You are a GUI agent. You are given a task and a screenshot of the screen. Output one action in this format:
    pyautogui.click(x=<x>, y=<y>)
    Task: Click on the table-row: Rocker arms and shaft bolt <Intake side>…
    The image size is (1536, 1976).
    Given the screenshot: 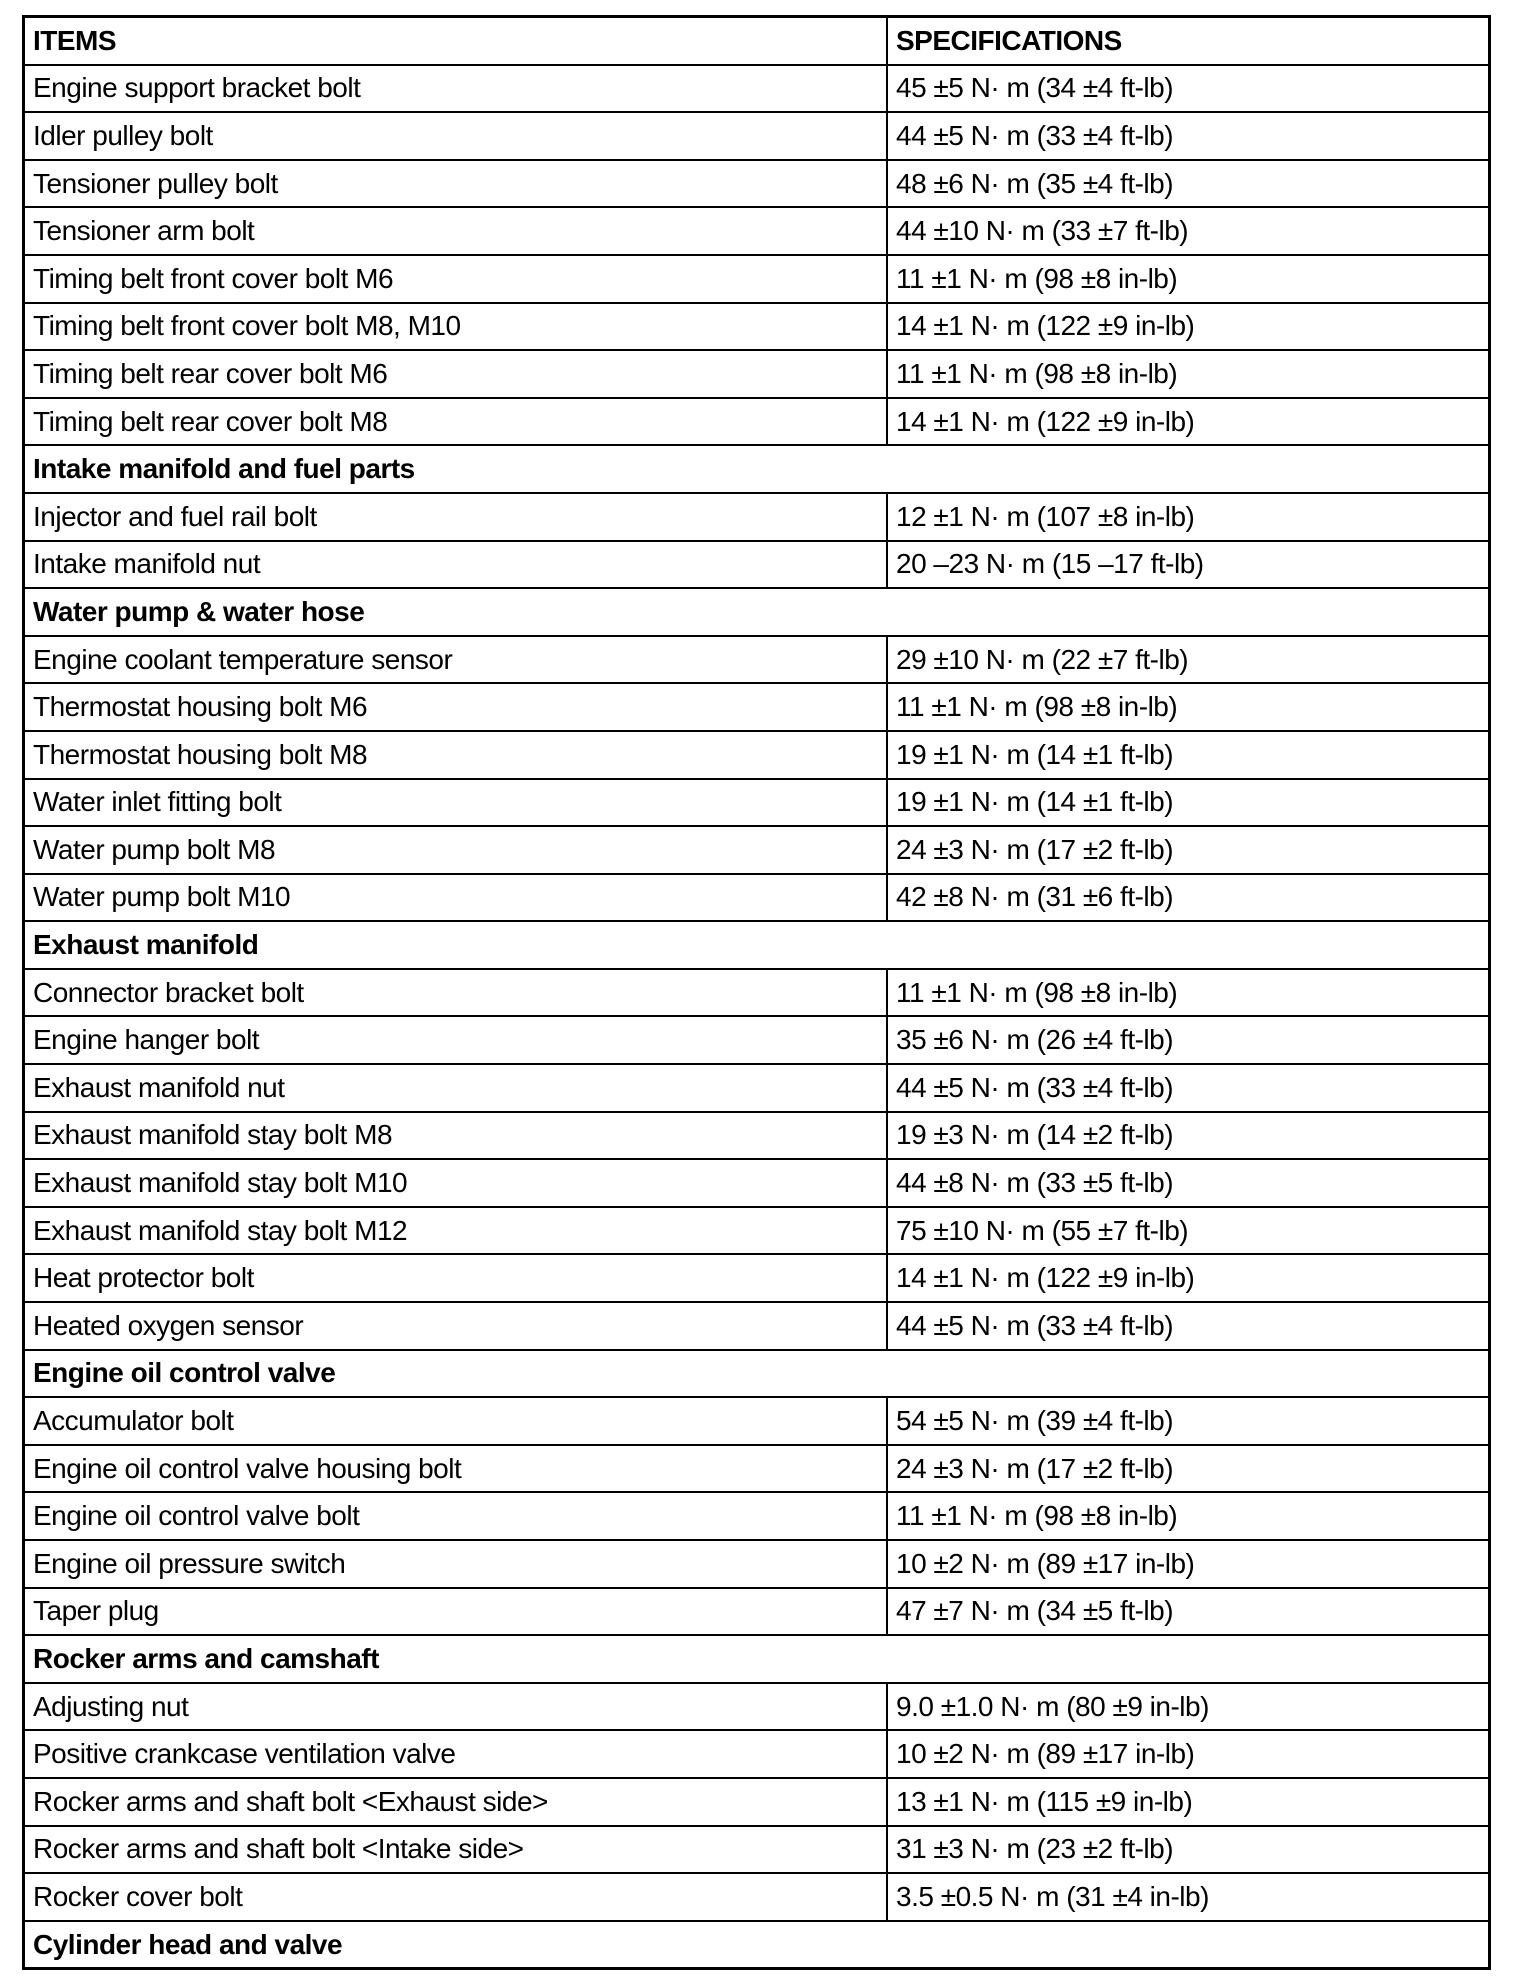 What is the action you would take?
    pyautogui.click(x=756, y=1849)
    